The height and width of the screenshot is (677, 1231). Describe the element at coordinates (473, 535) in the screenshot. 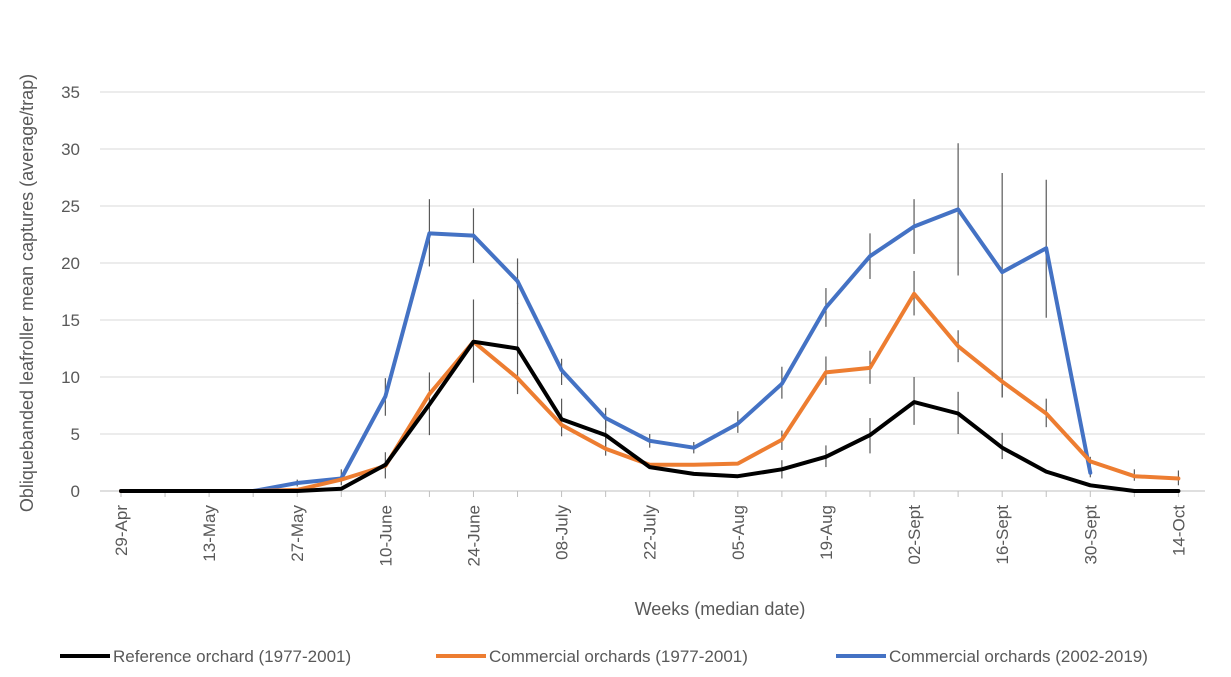

I see `x-tick-label: 24-June` at that location.